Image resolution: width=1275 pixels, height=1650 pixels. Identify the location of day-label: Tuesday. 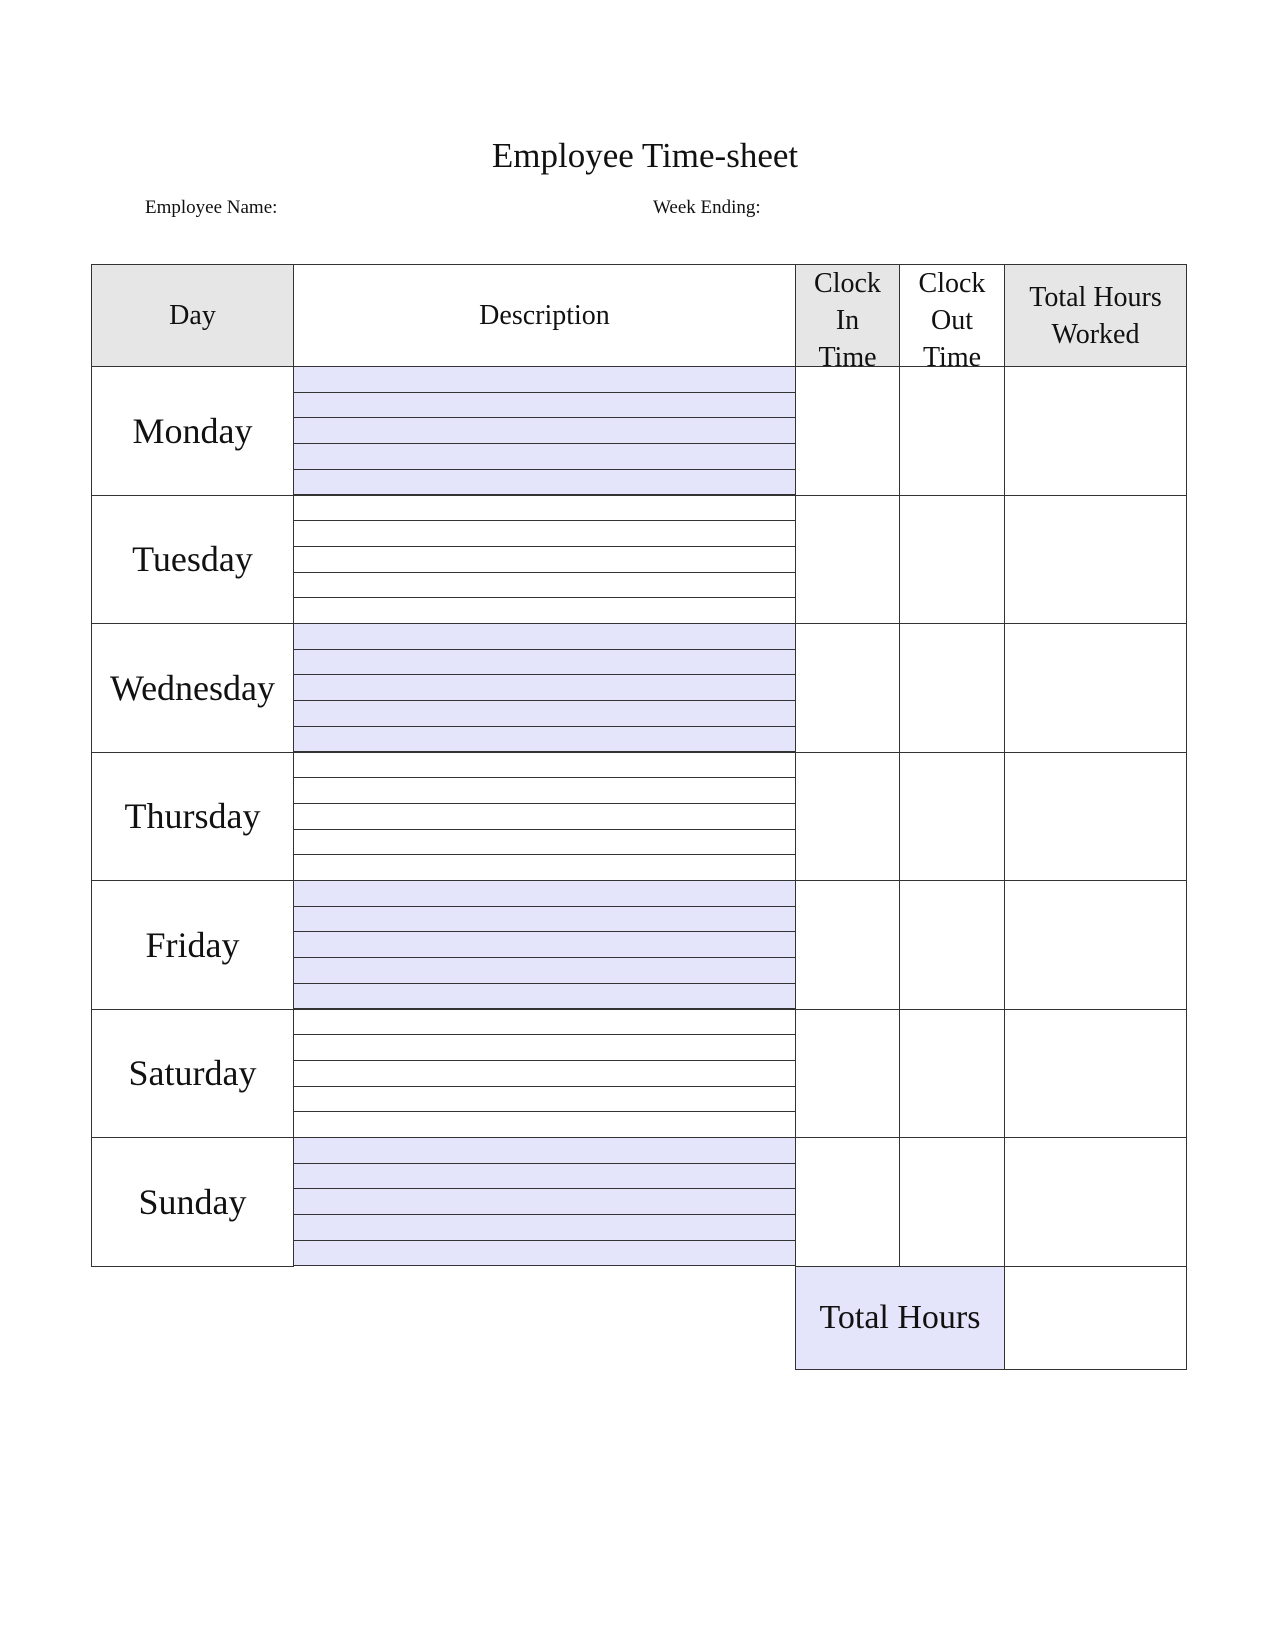
(192, 559).